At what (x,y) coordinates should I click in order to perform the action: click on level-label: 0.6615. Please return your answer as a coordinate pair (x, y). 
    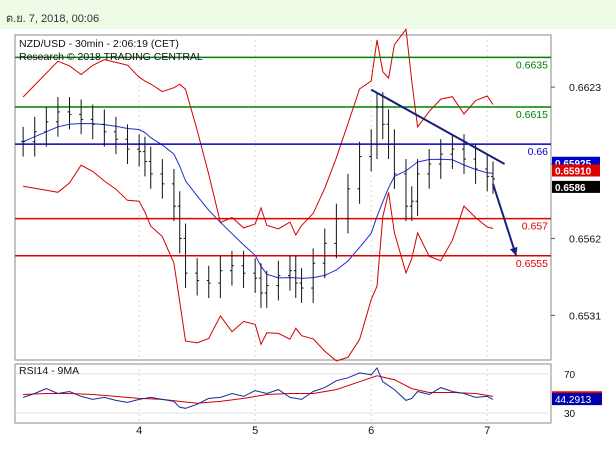
    Looking at the image, I should click on (532, 115).